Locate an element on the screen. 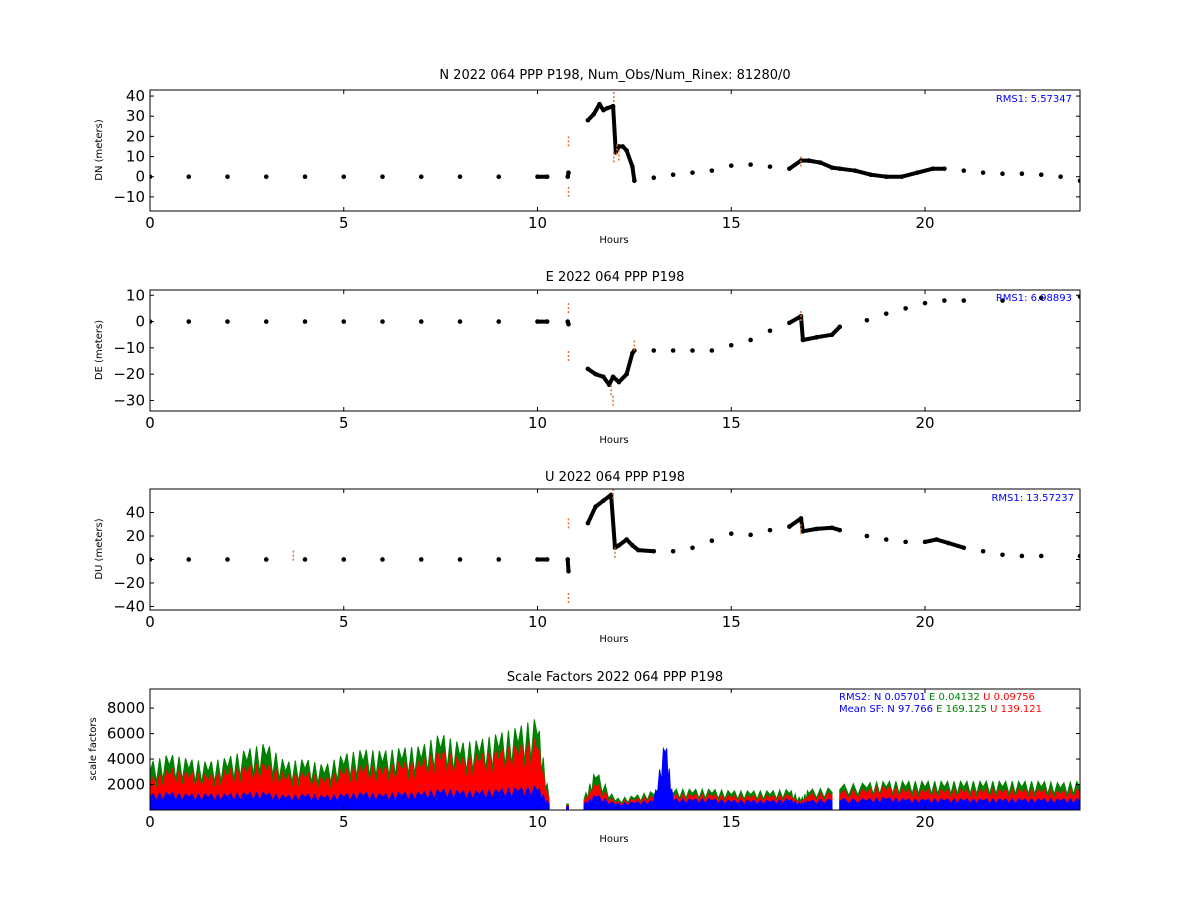 This screenshot has height=900, width=1200. panel-scale-title: Scale Factors 2022 064 PPP P198 is located at coordinates (615, 677).